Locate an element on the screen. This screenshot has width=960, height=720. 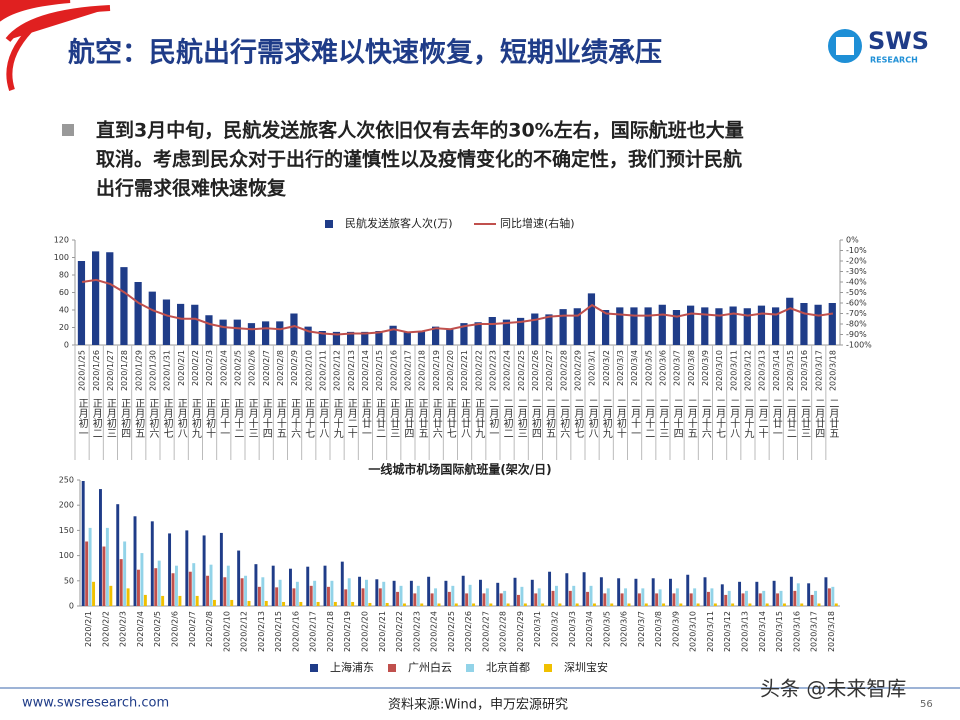
lunar-label: 正月初六 is located at coordinates (153, 418).